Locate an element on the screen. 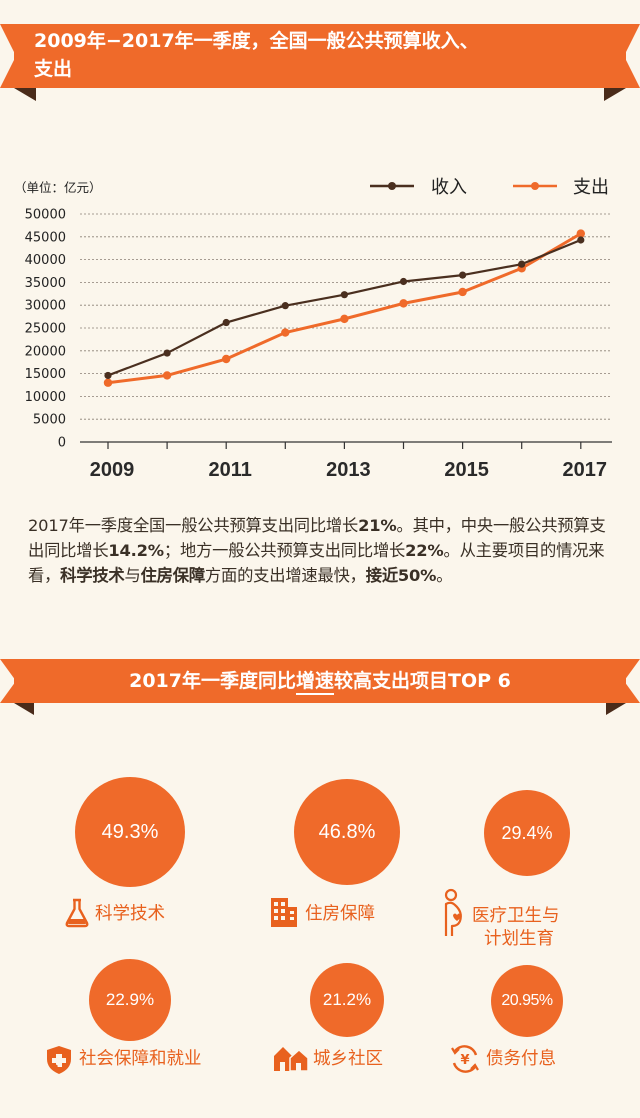 This screenshot has height=1118, width=640. page-title-line1: 2009年−2017年一季度，全国一般公共预算收入、 is located at coordinates (256, 41).